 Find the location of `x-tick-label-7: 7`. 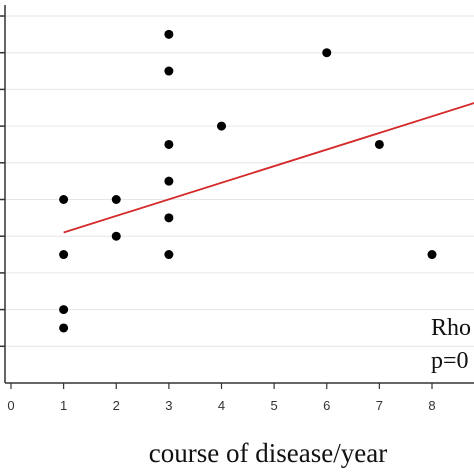

x-tick-label-7: 7 is located at coordinates (379, 405).